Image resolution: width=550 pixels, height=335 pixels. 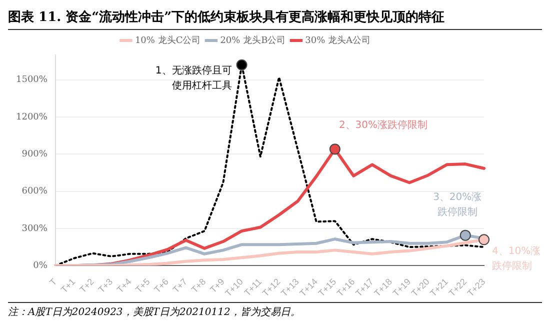 What do you see at coordinates (53, 282) in the screenshot?
I see `x-tick-label: T` at bounding box center [53, 282].